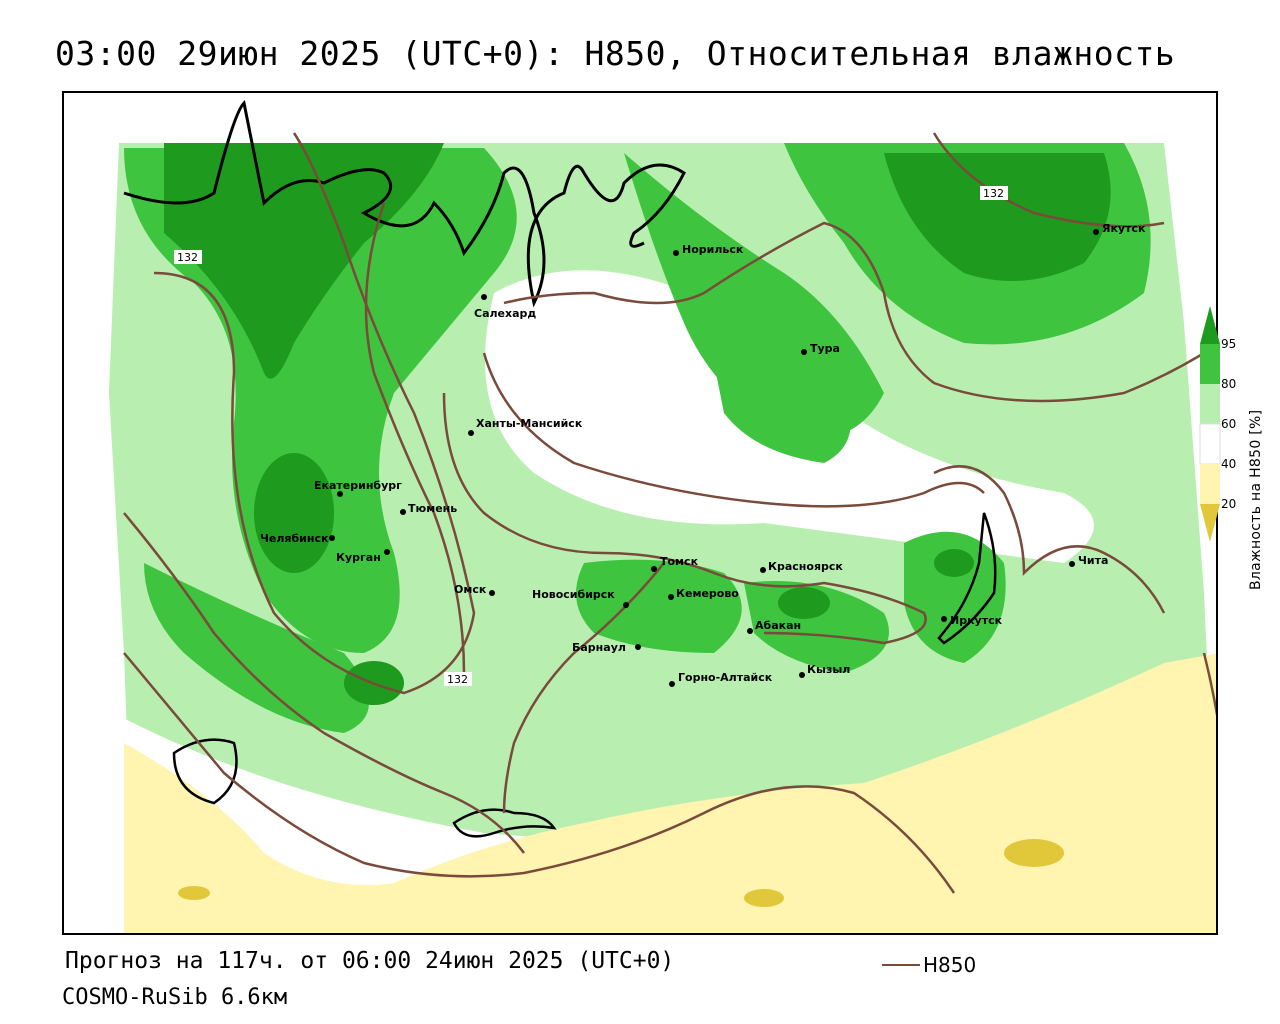 The image size is (1280, 1024). I want to click on city-dot-kurgan, so click(387, 552).